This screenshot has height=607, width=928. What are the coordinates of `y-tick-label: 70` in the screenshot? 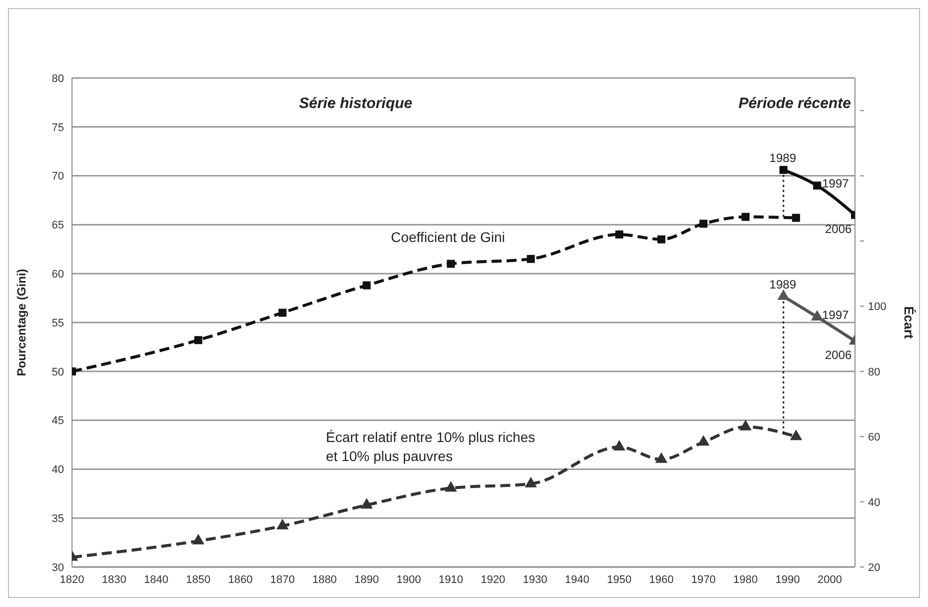 It's located at (58, 176).